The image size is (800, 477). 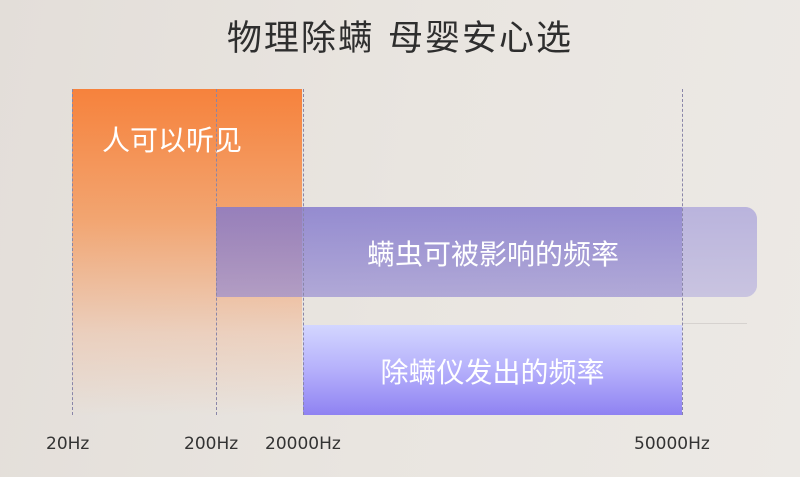 I want to click on human-hearing-label: 人可以听见, so click(x=172, y=140).